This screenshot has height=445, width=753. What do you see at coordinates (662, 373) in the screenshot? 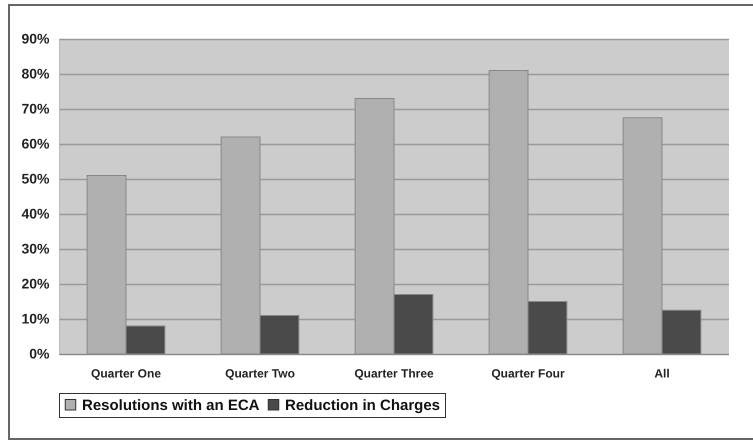
I see `x-tick-label: All` at bounding box center [662, 373].